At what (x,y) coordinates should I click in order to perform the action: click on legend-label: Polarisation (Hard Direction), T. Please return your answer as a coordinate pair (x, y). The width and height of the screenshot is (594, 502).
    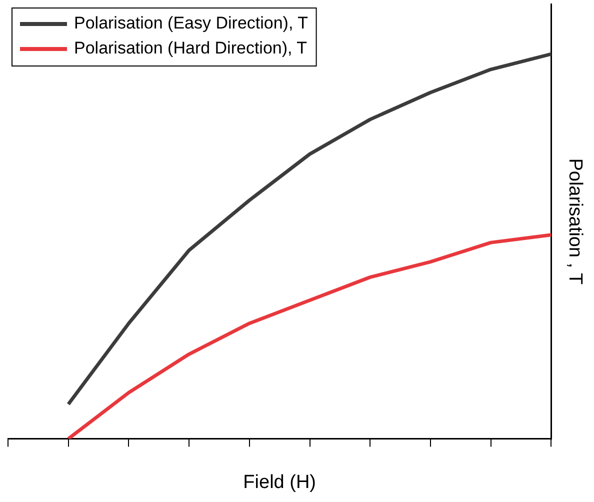
    Looking at the image, I should click on (191, 48).